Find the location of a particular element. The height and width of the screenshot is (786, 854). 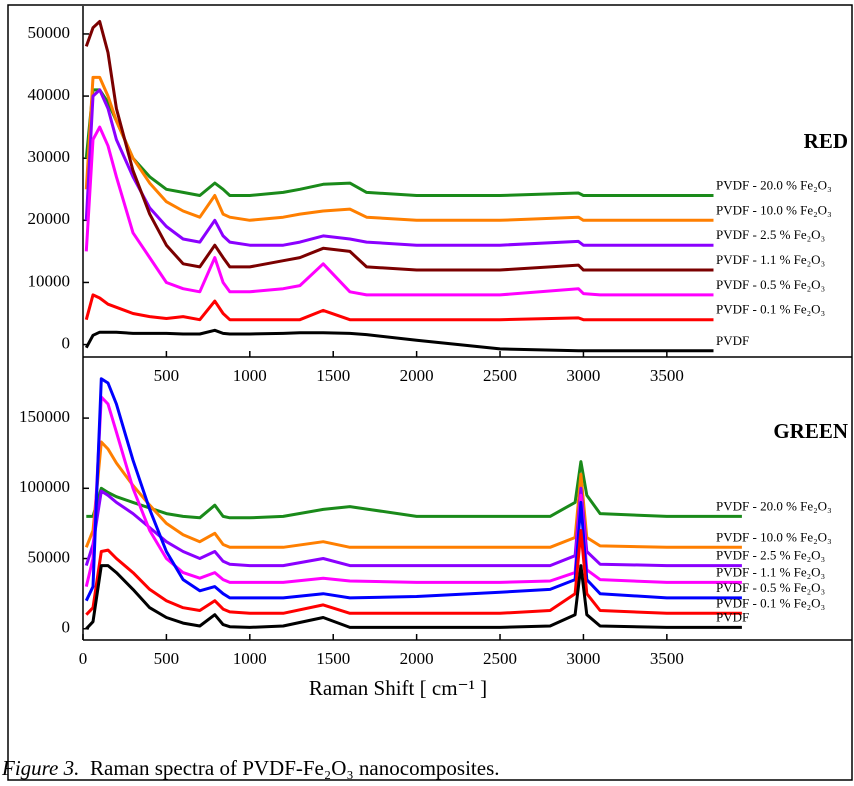

x-axis-label: Raman Shift [ cm⁻¹ ] is located at coordinates (398, 688).